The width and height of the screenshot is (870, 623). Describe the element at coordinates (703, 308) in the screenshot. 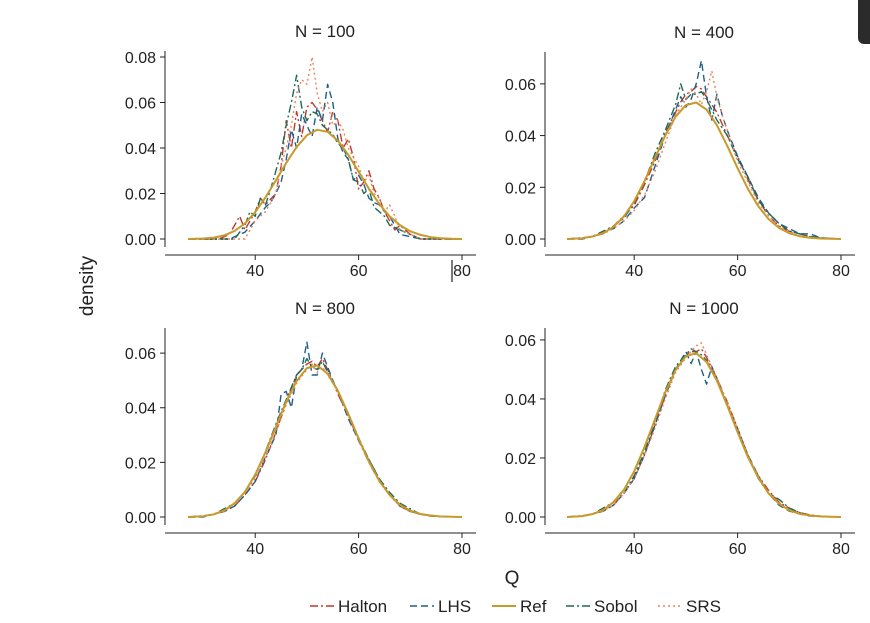

I see `panel-title: N = 1000` at that location.